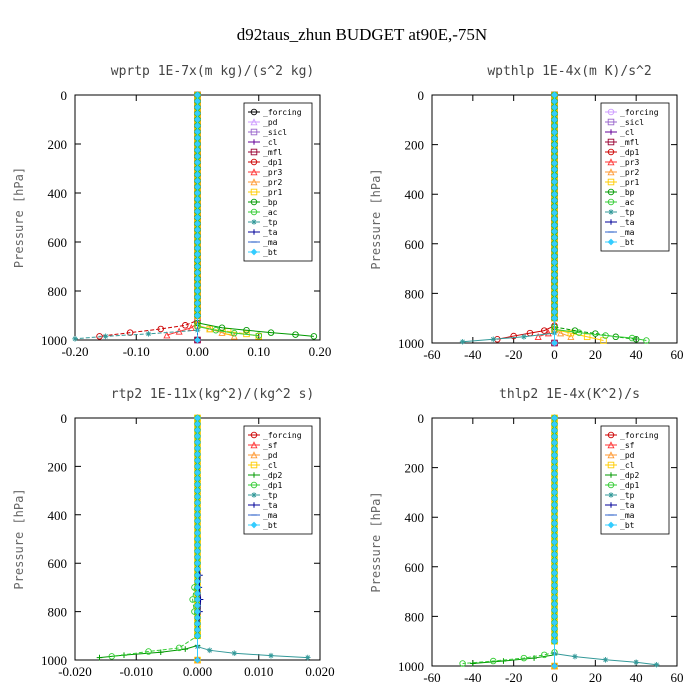 This screenshot has width=700, height=700. What do you see at coordinates (58, 242) in the screenshot?
I see `y-tick-label: 600` at bounding box center [58, 242].